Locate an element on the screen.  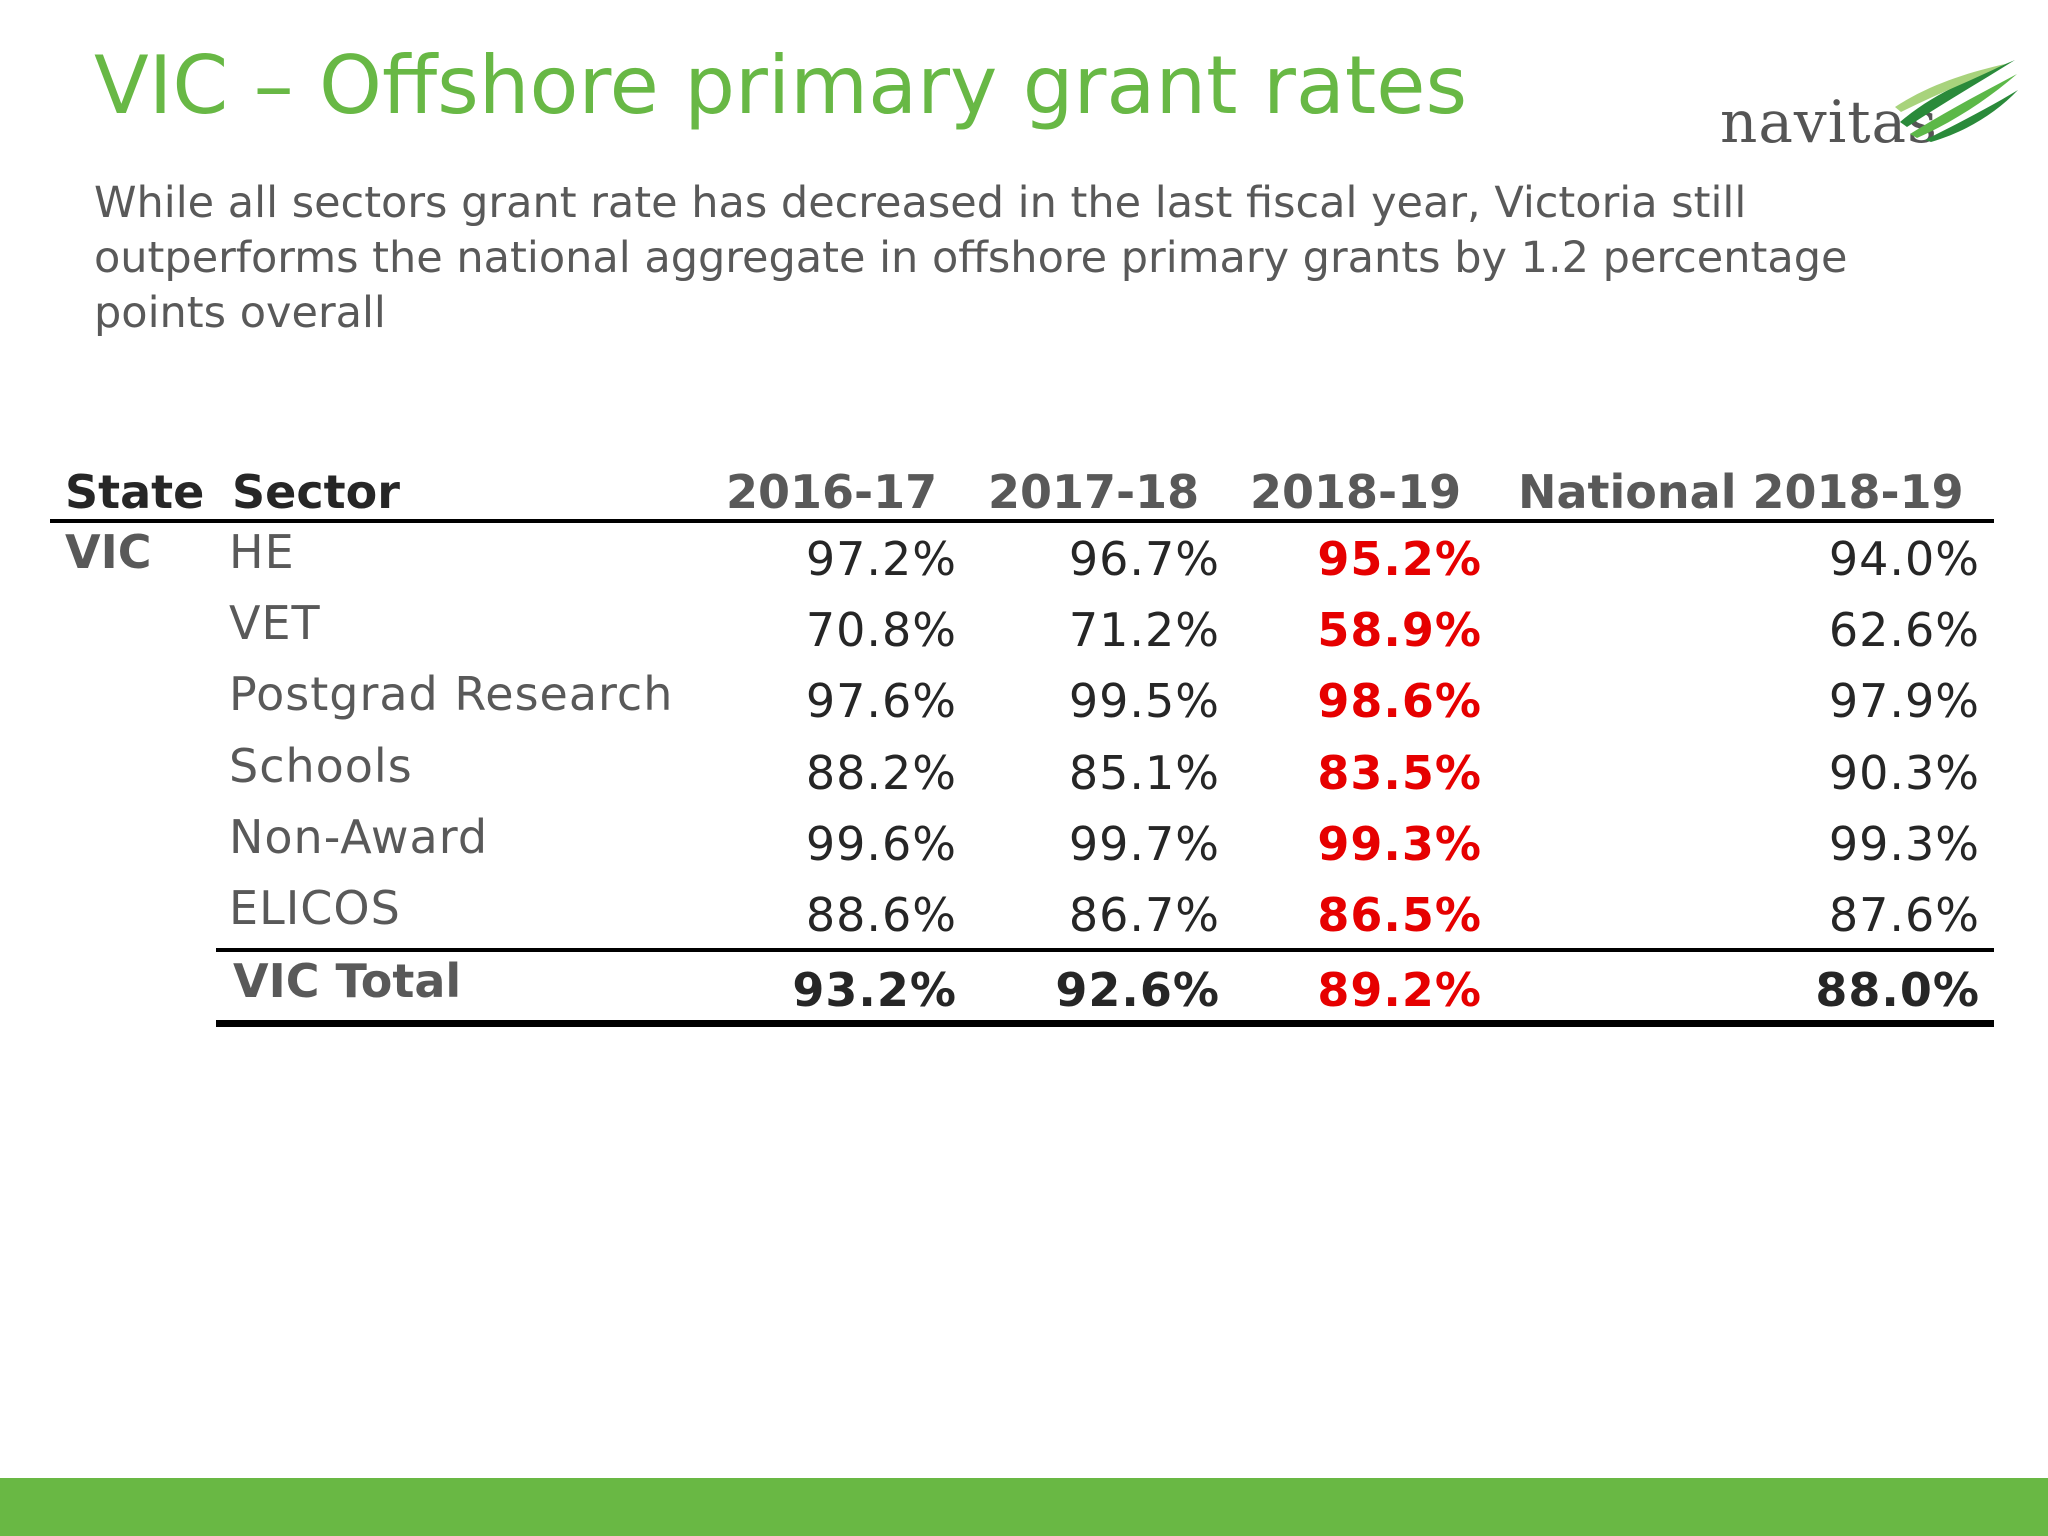
value-2016-17: 70.8% is located at coordinates (881, 630).